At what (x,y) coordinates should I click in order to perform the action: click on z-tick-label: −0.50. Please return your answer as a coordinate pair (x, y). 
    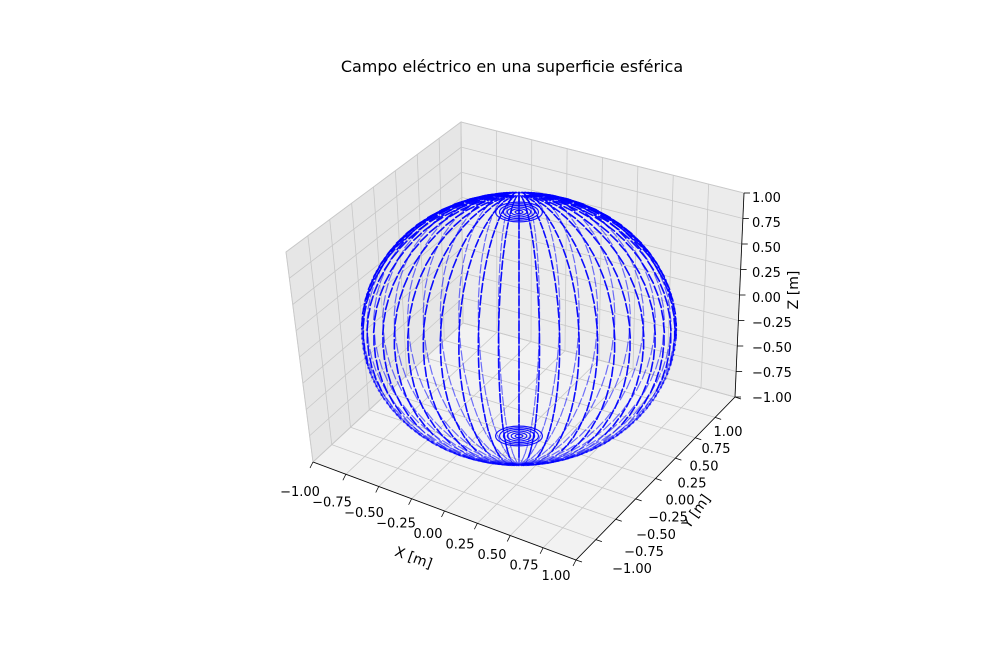
    Looking at the image, I should click on (772, 348).